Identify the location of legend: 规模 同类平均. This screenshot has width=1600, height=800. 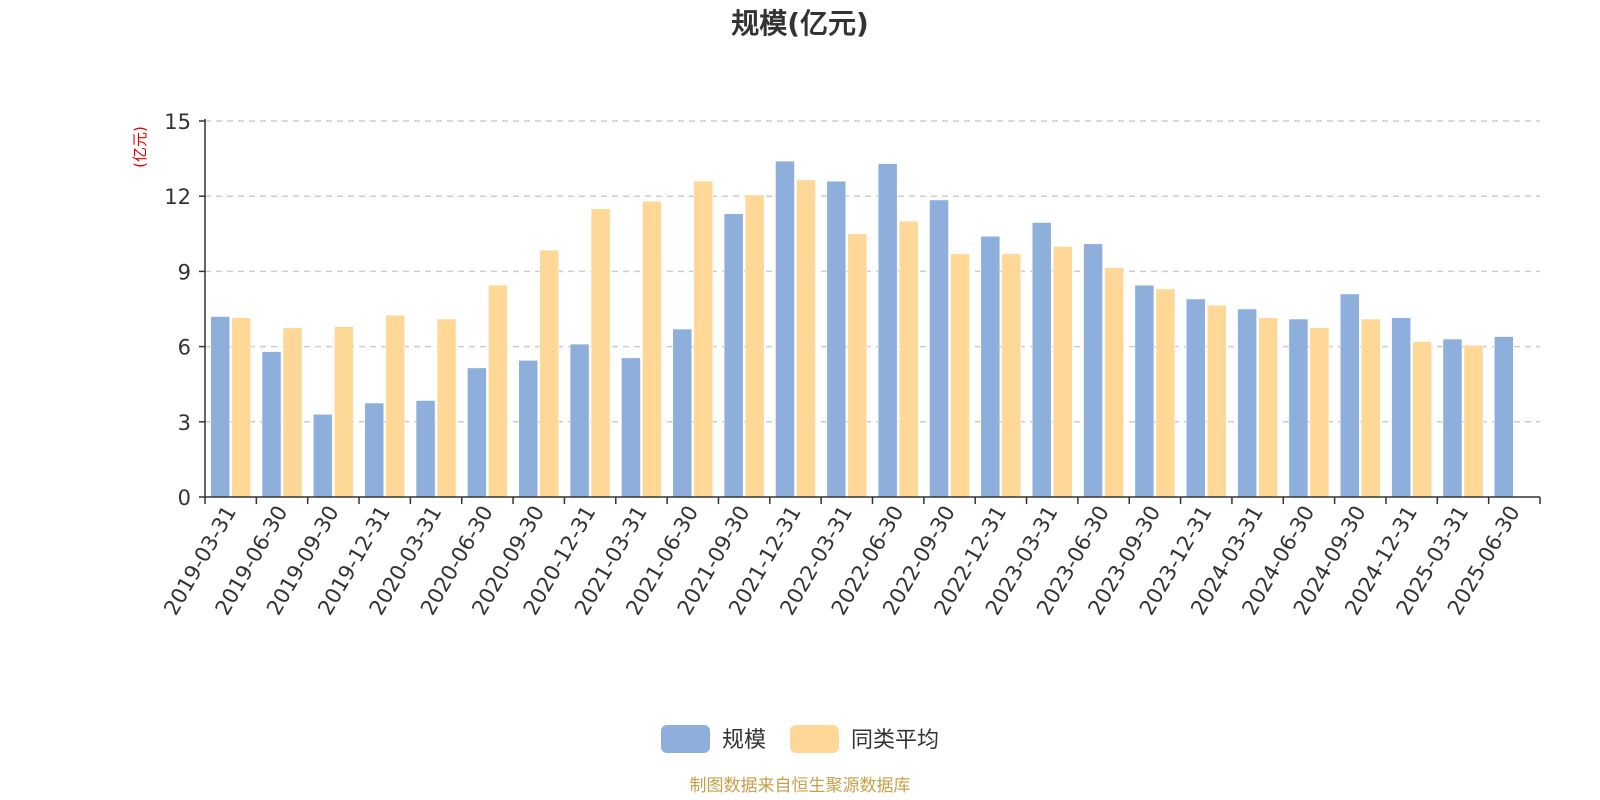
(800, 739).